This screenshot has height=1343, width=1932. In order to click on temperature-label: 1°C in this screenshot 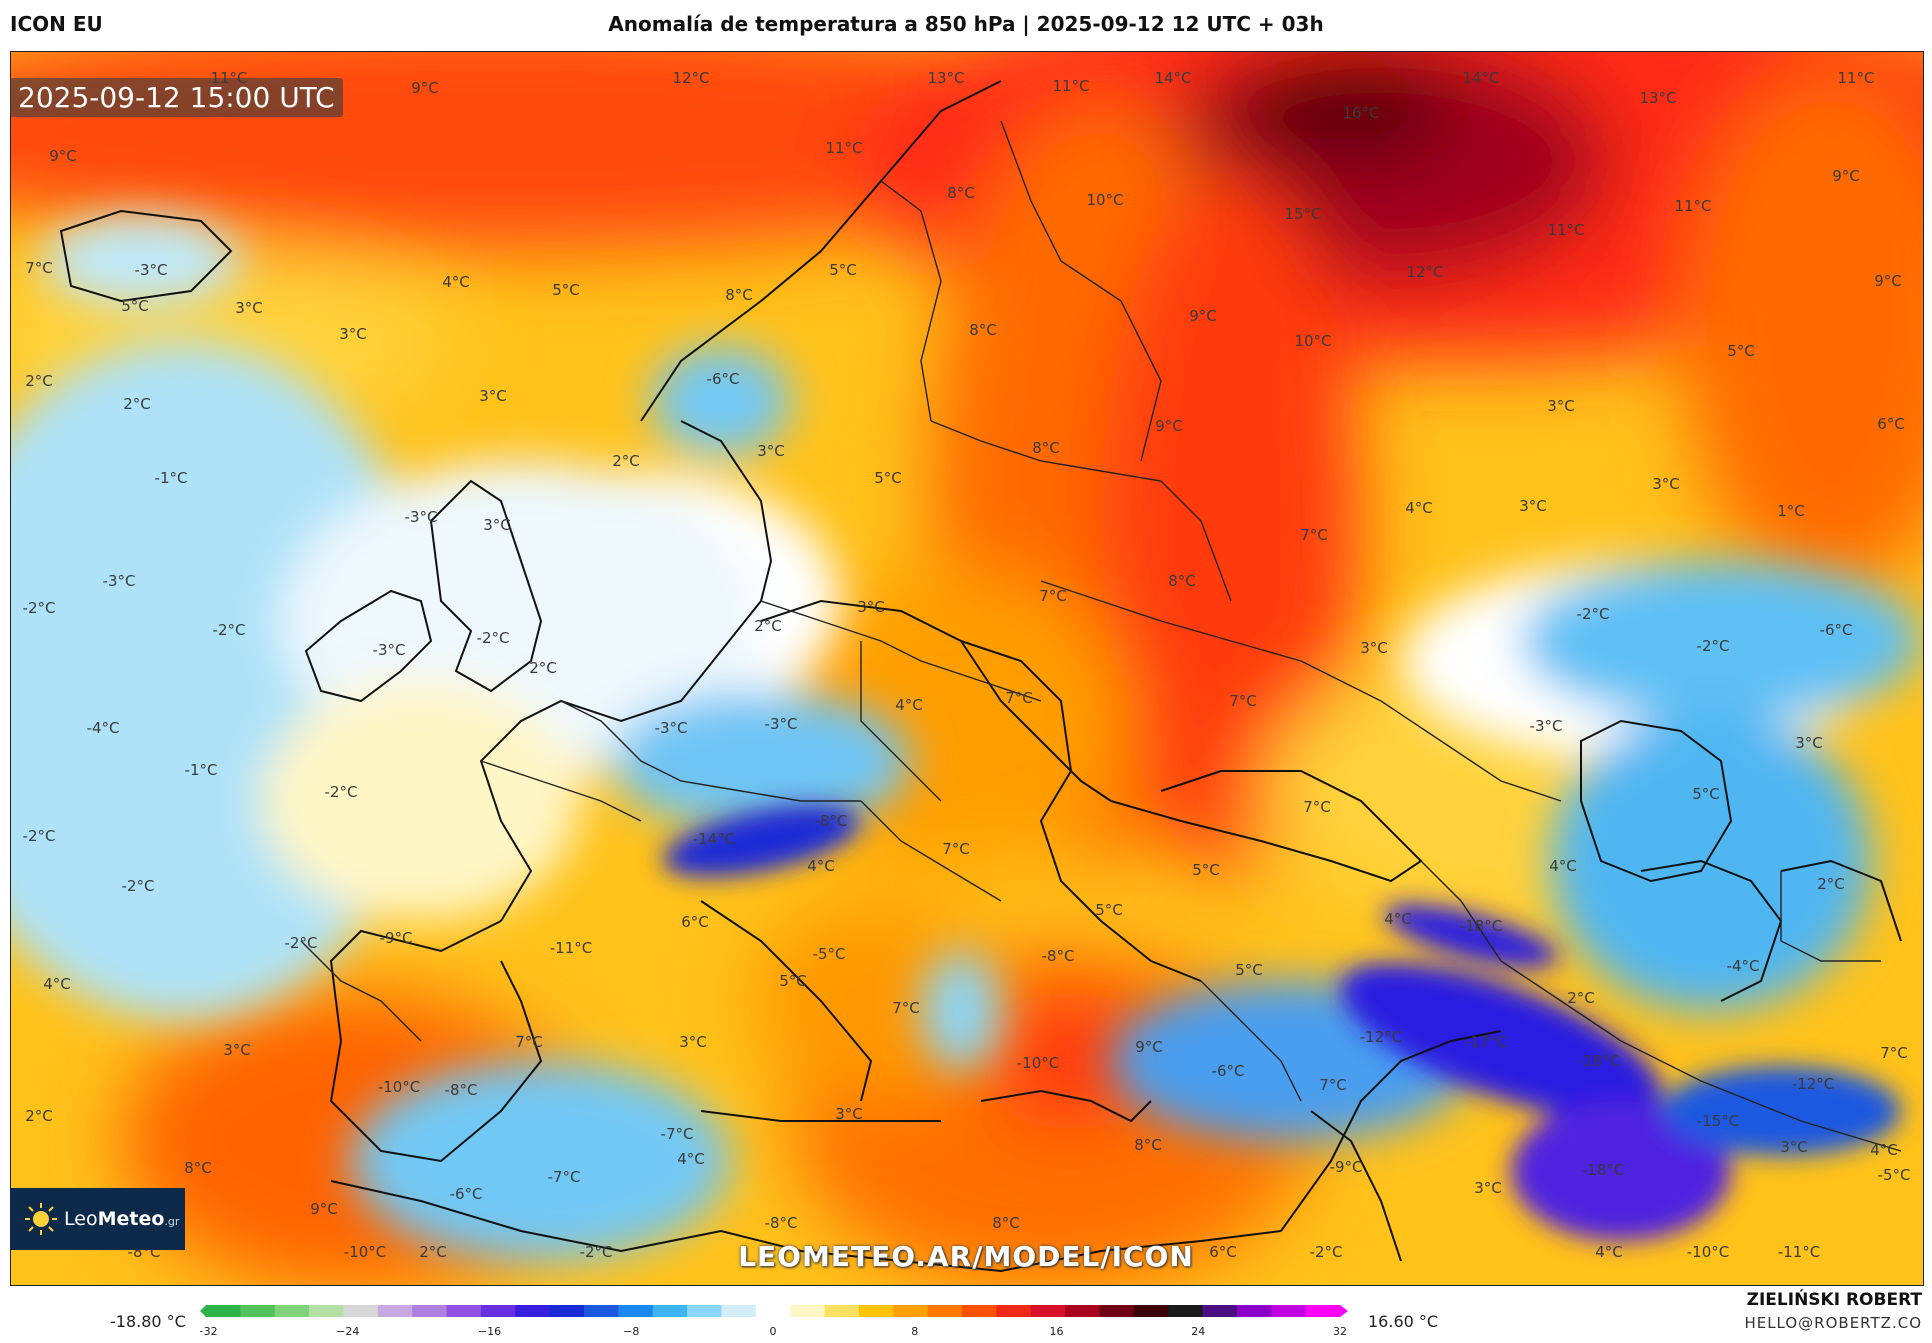, I will do `click(1791, 511)`.